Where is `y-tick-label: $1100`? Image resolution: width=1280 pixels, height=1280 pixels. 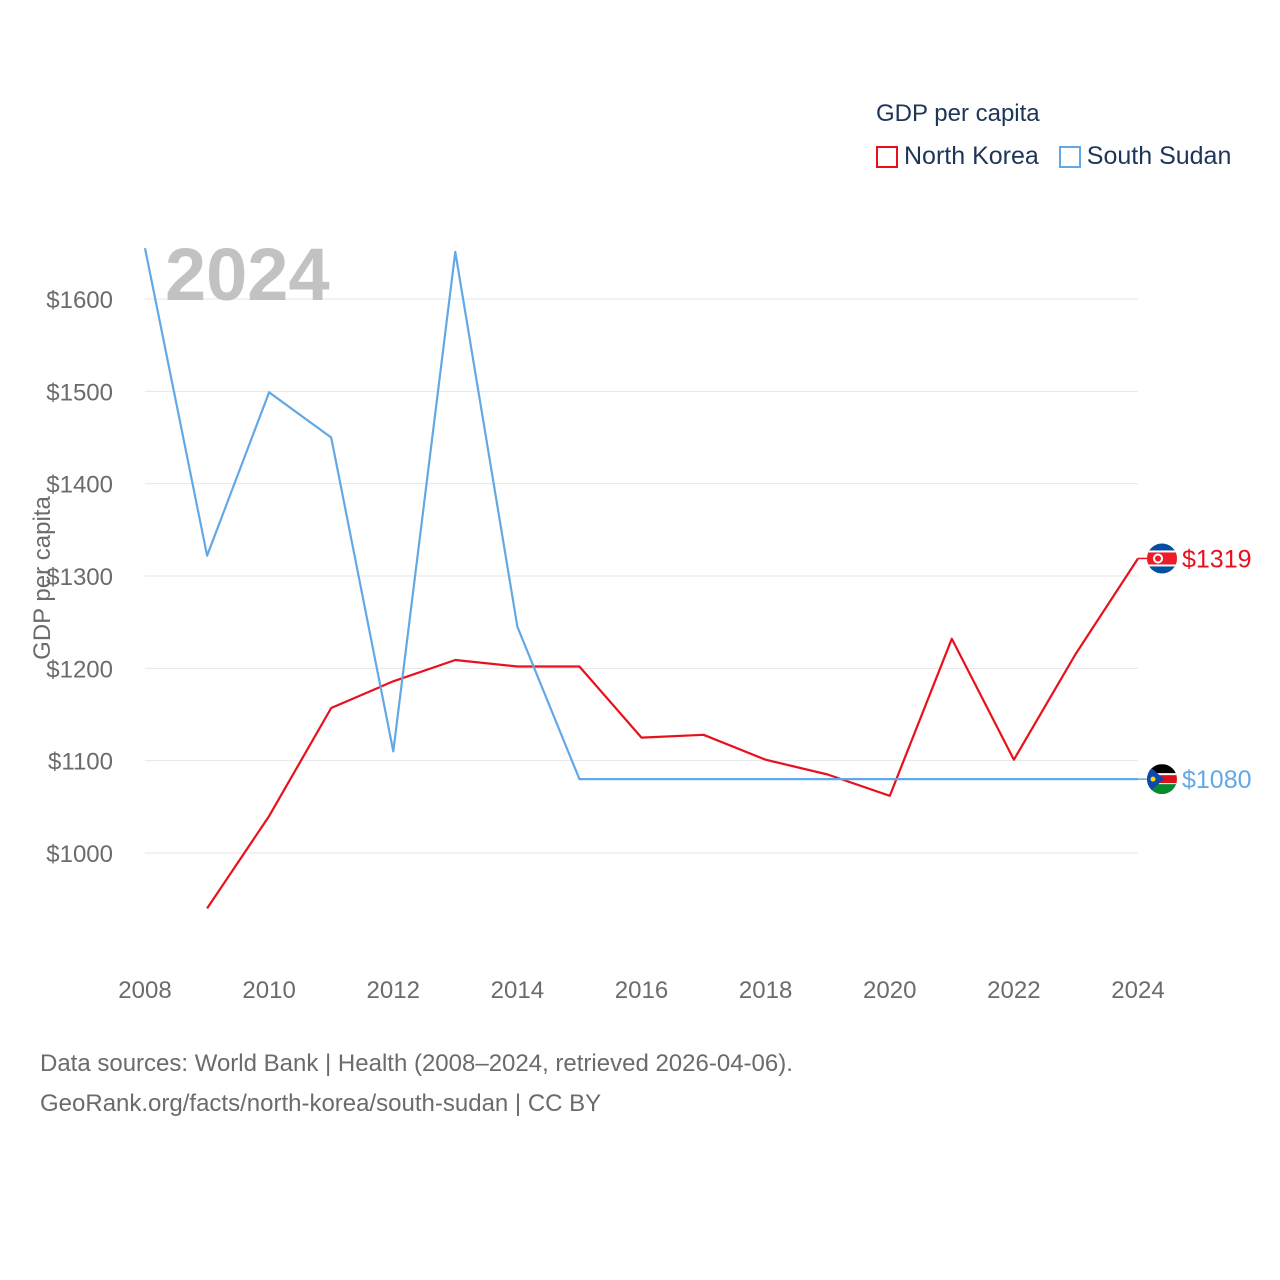 y-tick-label: $1100 is located at coordinates (80, 762).